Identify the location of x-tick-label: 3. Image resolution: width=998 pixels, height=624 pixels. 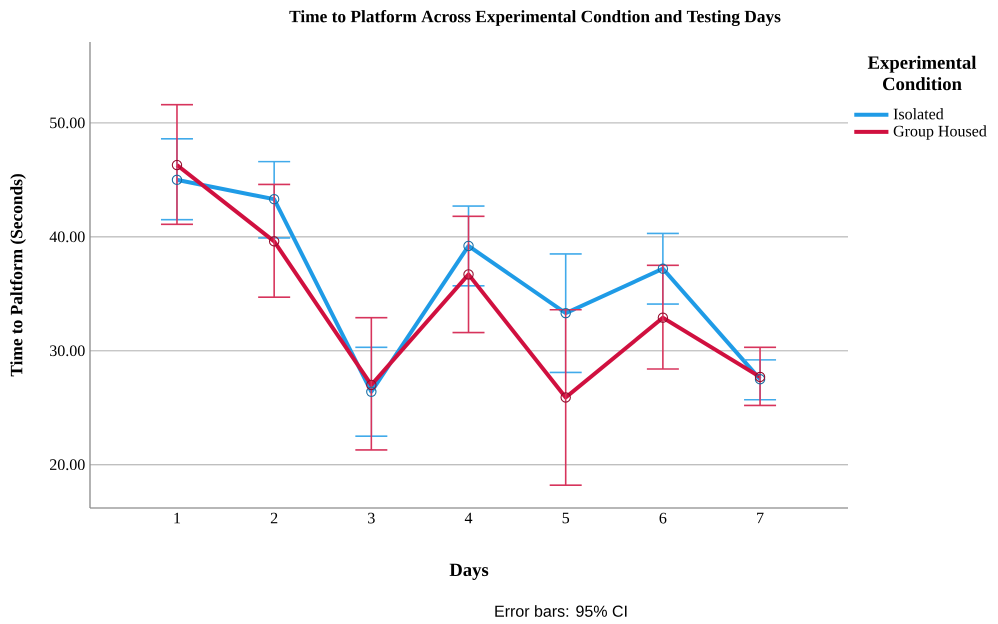
(371, 518).